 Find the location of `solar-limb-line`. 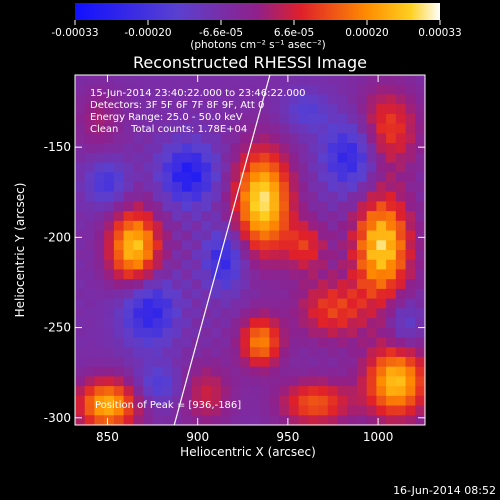

solar-limb-line is located at coordinates (222, 250).